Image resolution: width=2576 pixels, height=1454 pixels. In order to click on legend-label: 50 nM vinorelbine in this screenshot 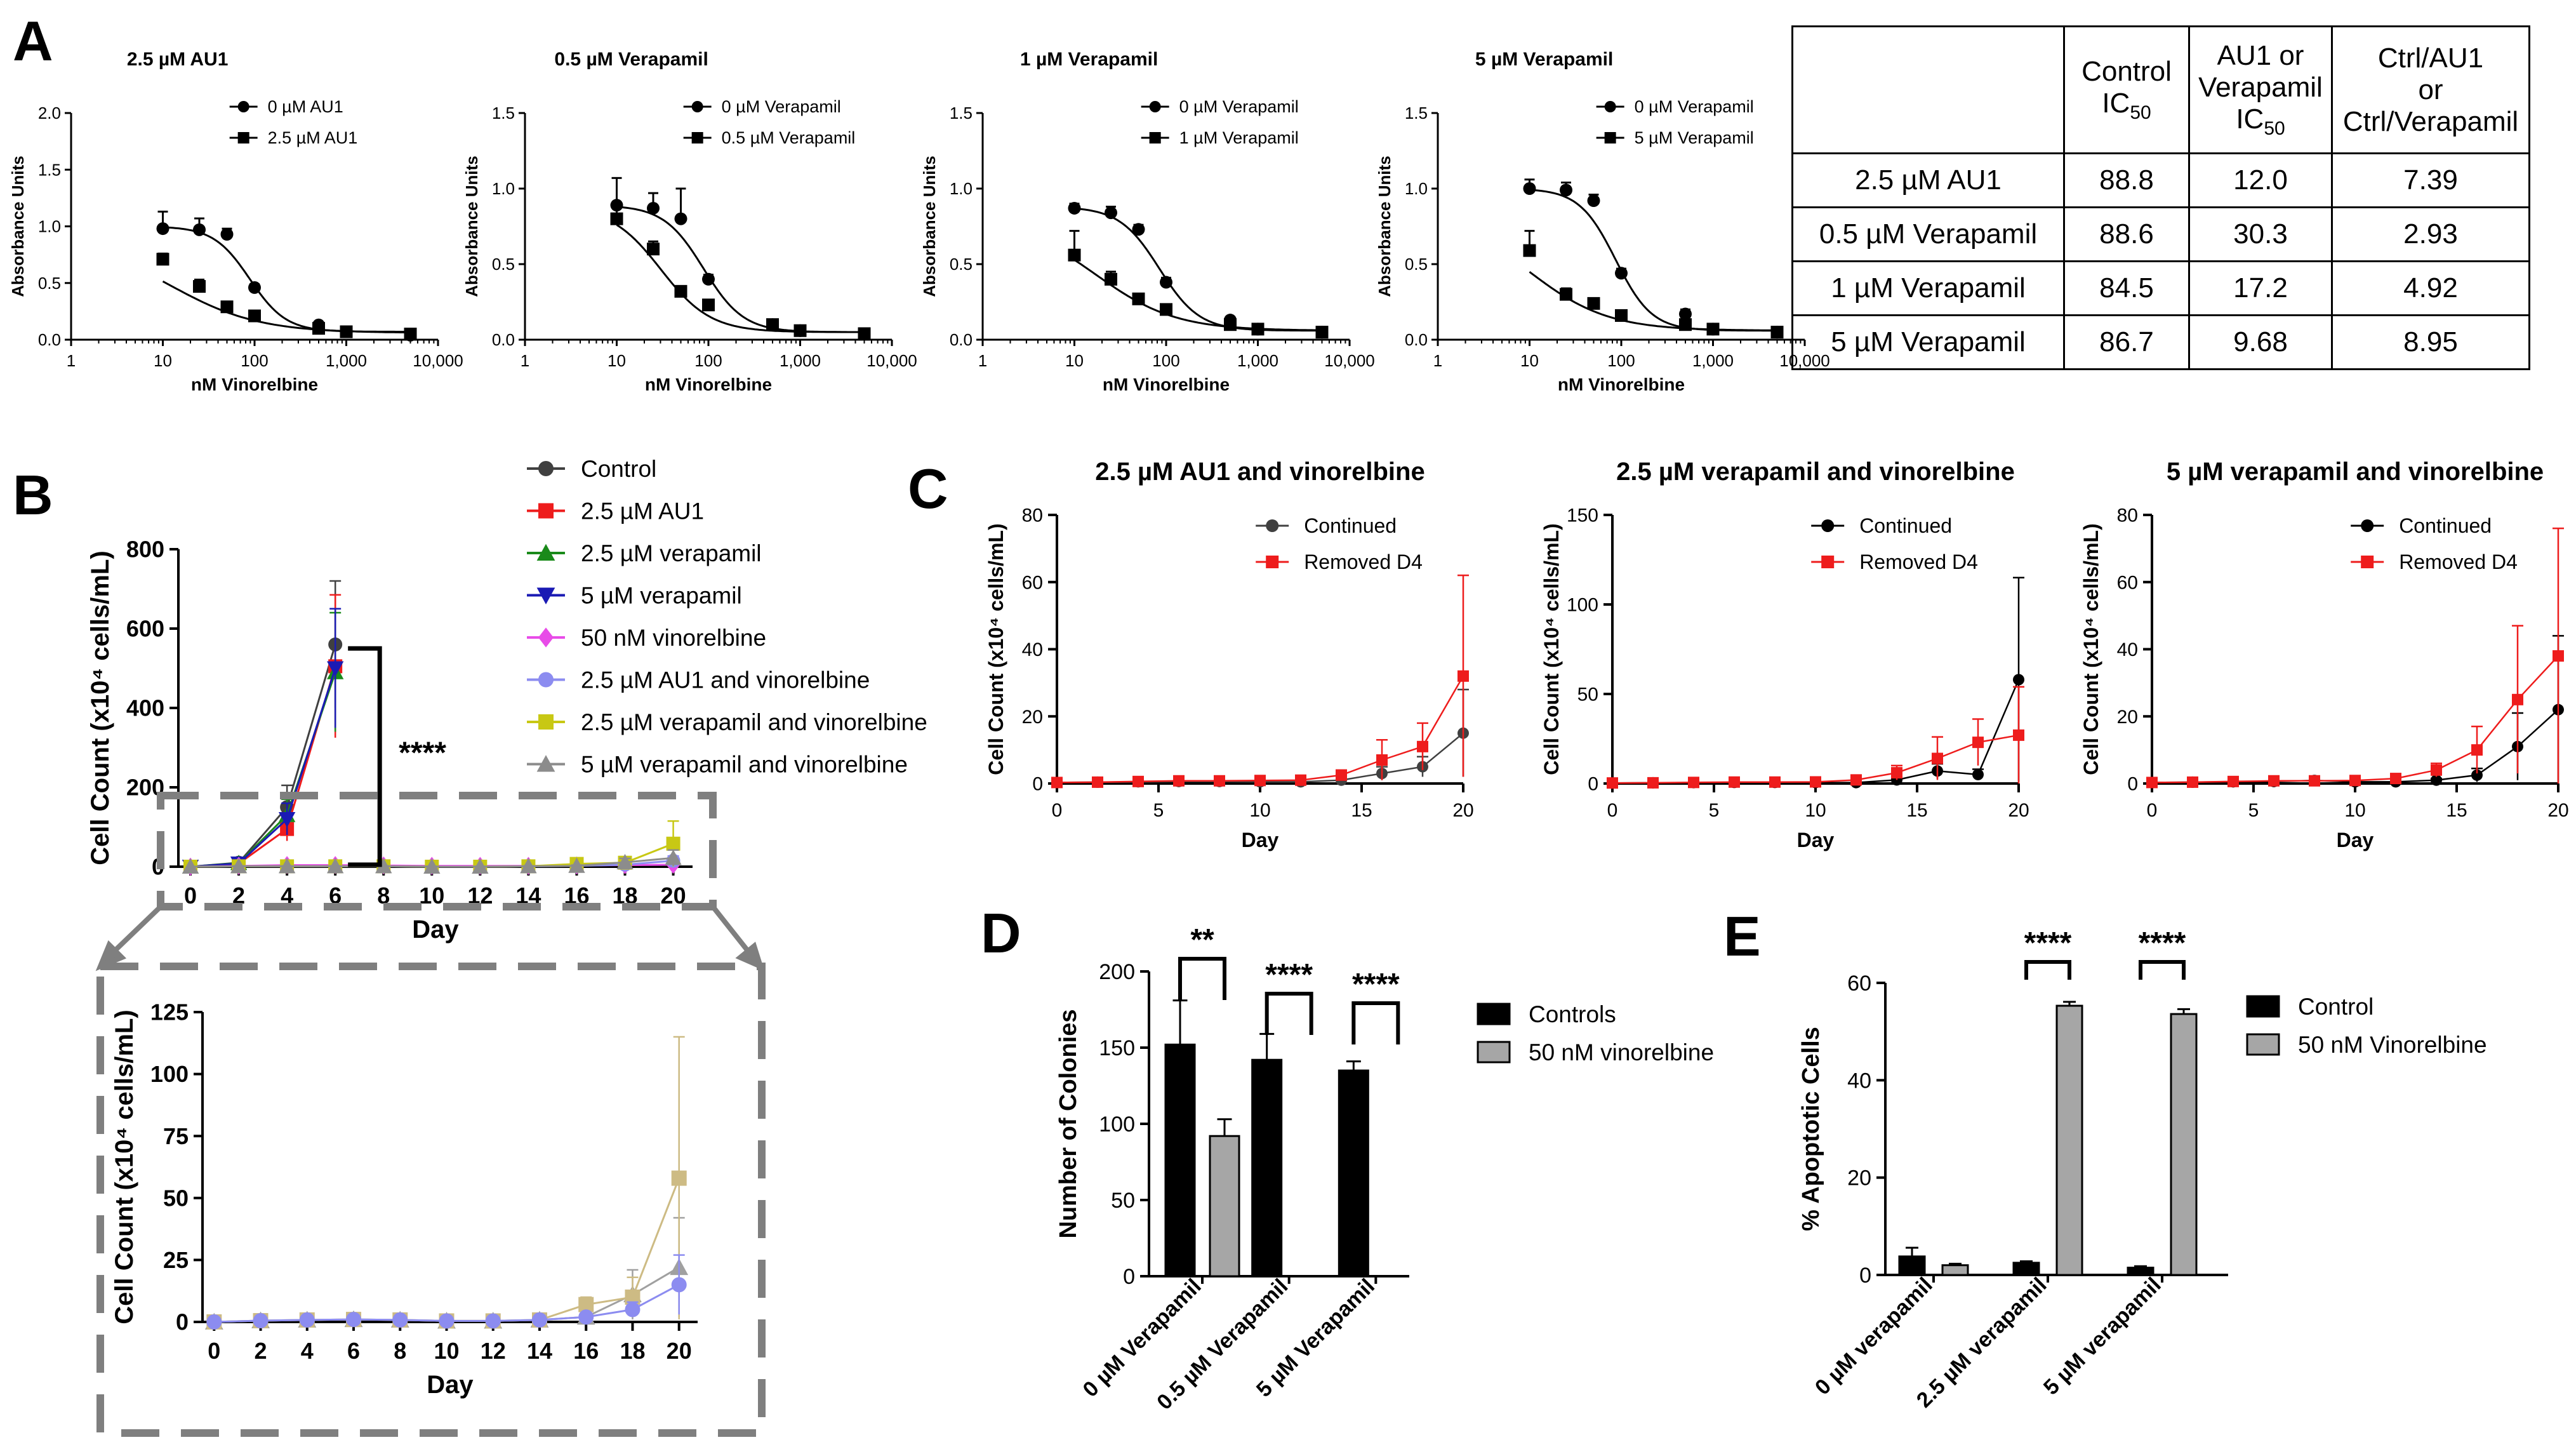, I will do `click(673, 638)`.